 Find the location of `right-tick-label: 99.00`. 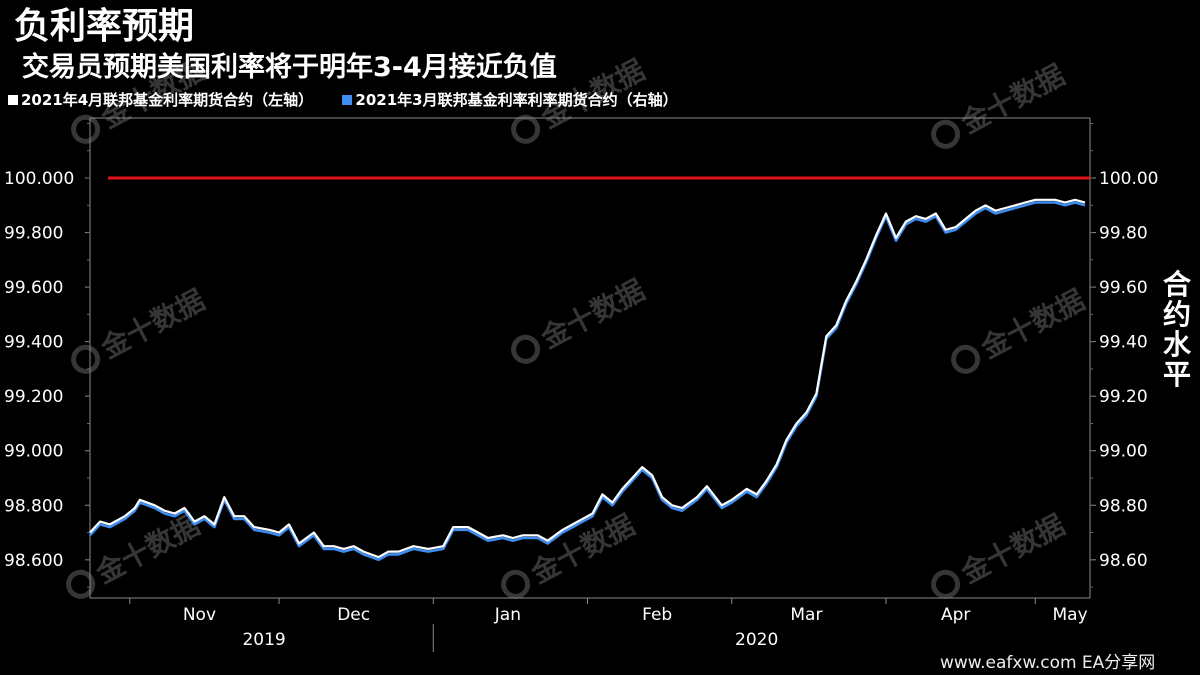

right-tick-label: 99.00 is located at coordinates (1123, 452).